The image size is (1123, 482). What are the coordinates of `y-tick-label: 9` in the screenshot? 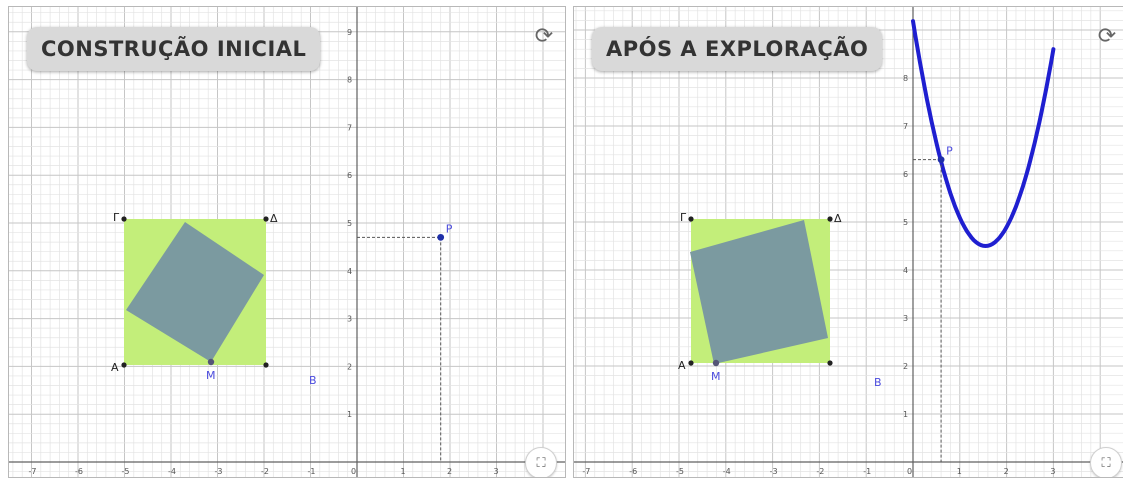 It's located at (349, 32).